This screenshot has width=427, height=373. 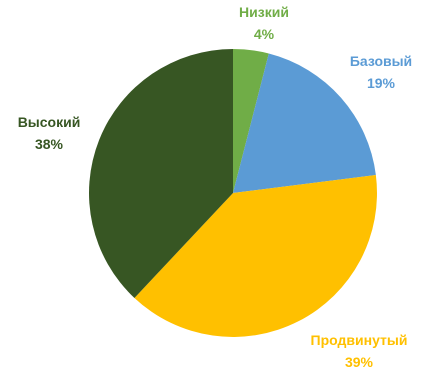 I want to click on slice-category-label-1: Базовый, so click(x=381, y=61).